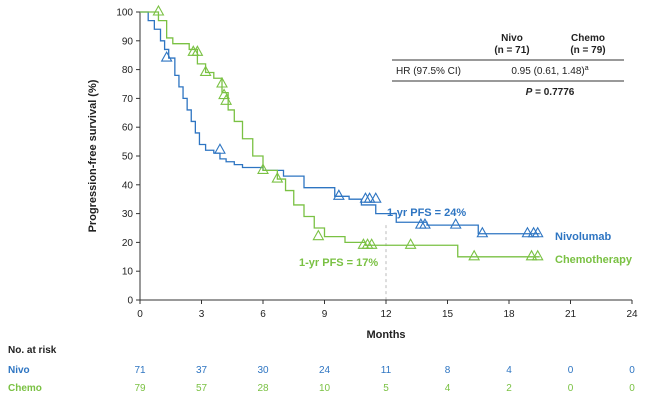  I want to click on hr-col-nivo-header: Nivo, so click(512, 38).